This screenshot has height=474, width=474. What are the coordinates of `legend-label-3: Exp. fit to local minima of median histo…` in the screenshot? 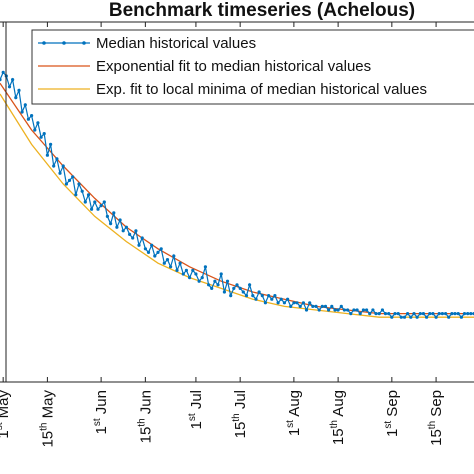 It's located at (261, 89).